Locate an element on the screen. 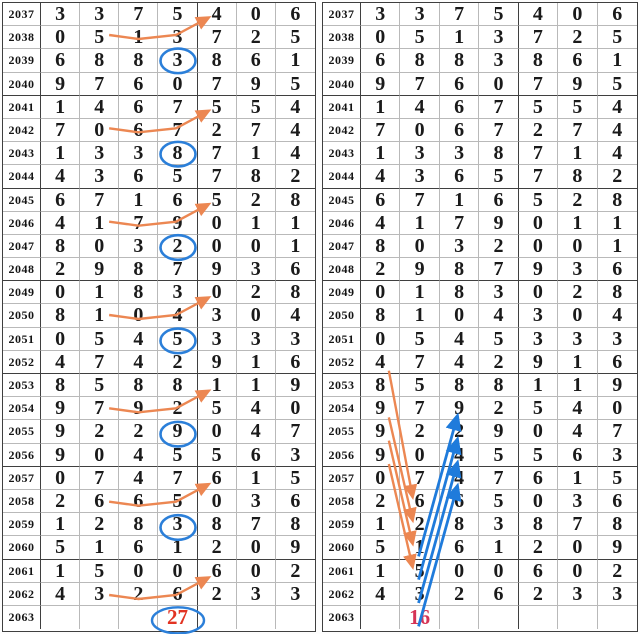 This screenshot has width=640, height=634. row-label: 2043 is located at coordinates (342, 154).